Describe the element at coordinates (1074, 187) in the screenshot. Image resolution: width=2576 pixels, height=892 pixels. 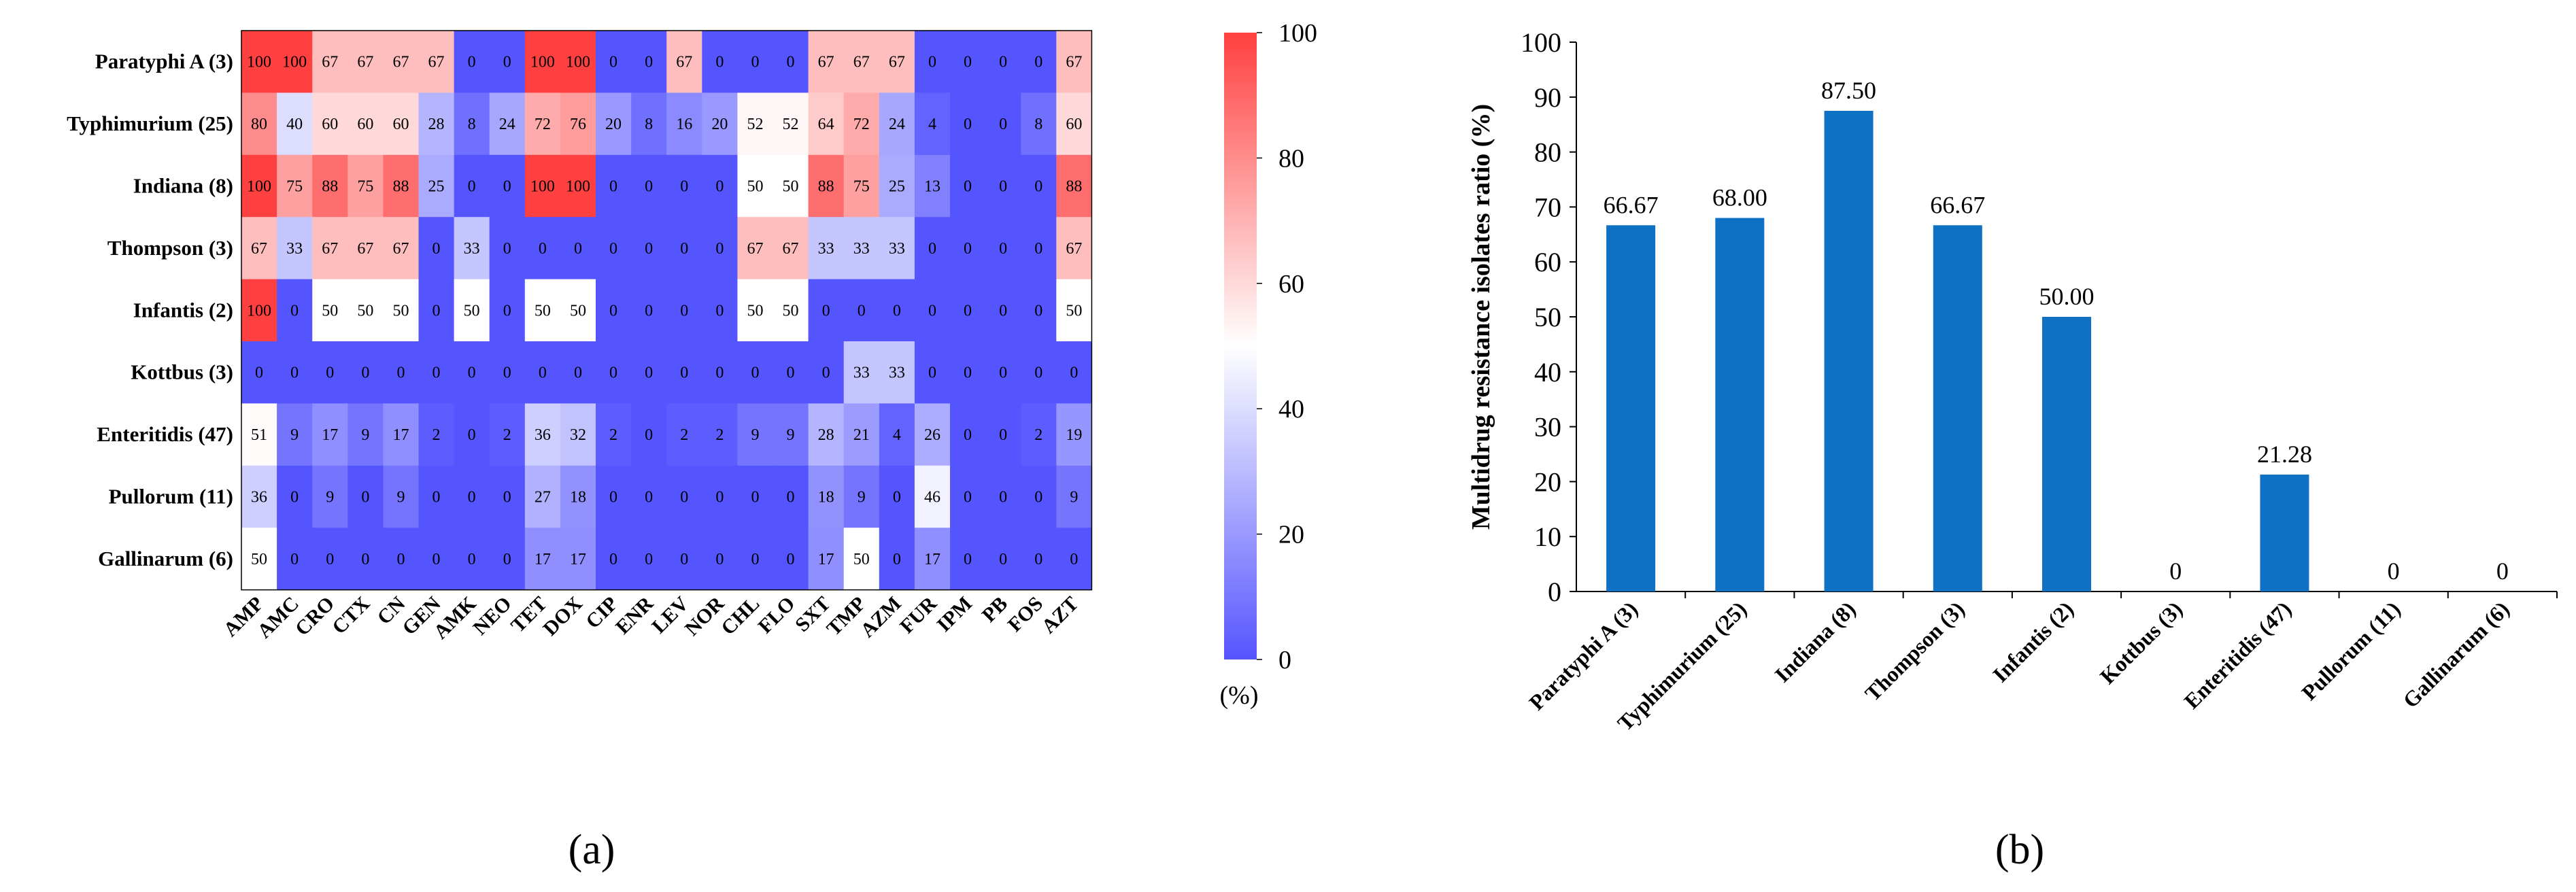
I see `cell-value: 88` at that location.